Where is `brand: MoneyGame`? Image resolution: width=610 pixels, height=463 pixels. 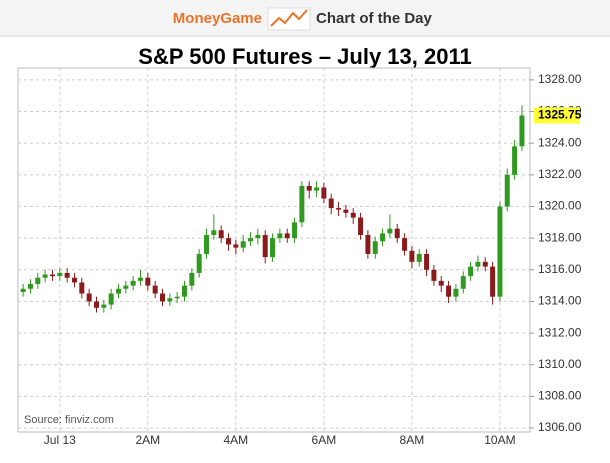
brand: MoneyGame is located at coordinates (217, 18).